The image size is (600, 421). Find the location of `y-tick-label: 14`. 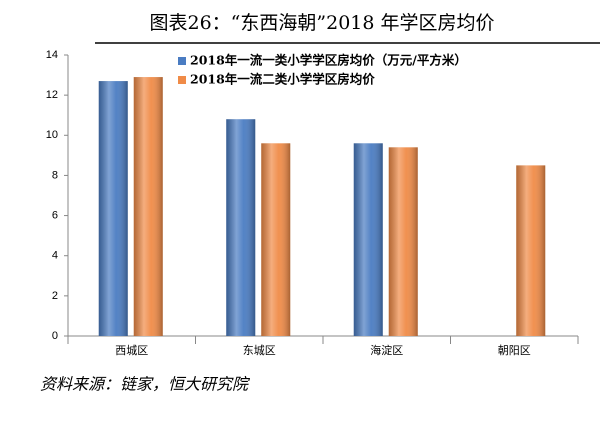

y-tick-label: 14 is located at coordinates (52, 55).